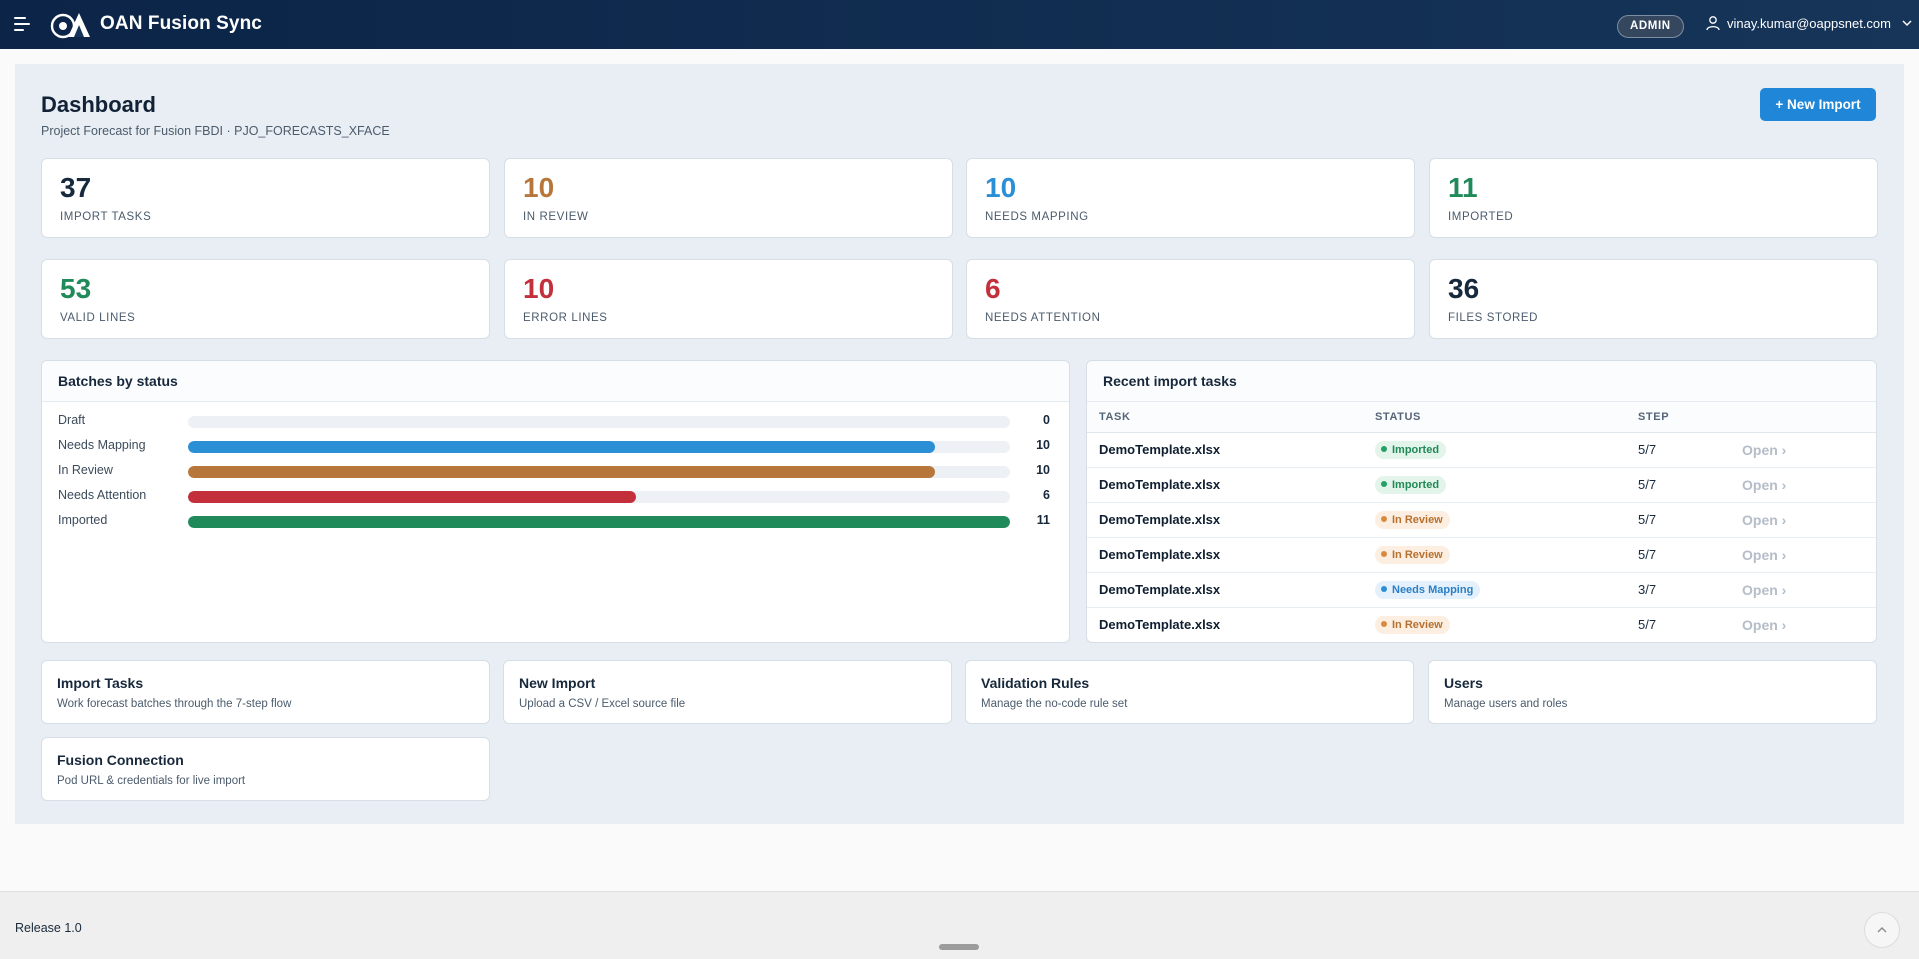 This screenshot has height=959, width=1919. Describe the element at coordinates (959, 947) in the screenshot. I see `drag-handle` at that location.